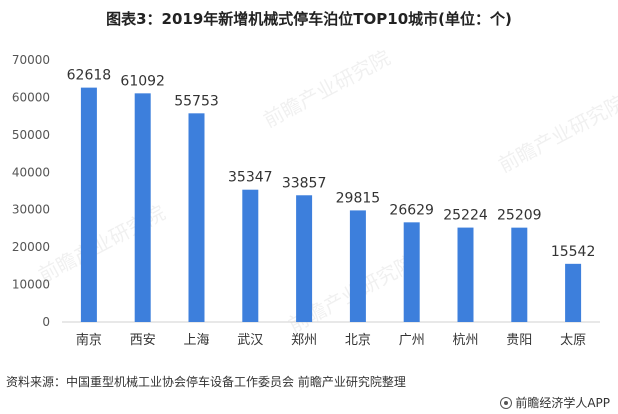 This screenshot has height=414, width=618. I want to click on data-label: 62618, so click(89, 76).